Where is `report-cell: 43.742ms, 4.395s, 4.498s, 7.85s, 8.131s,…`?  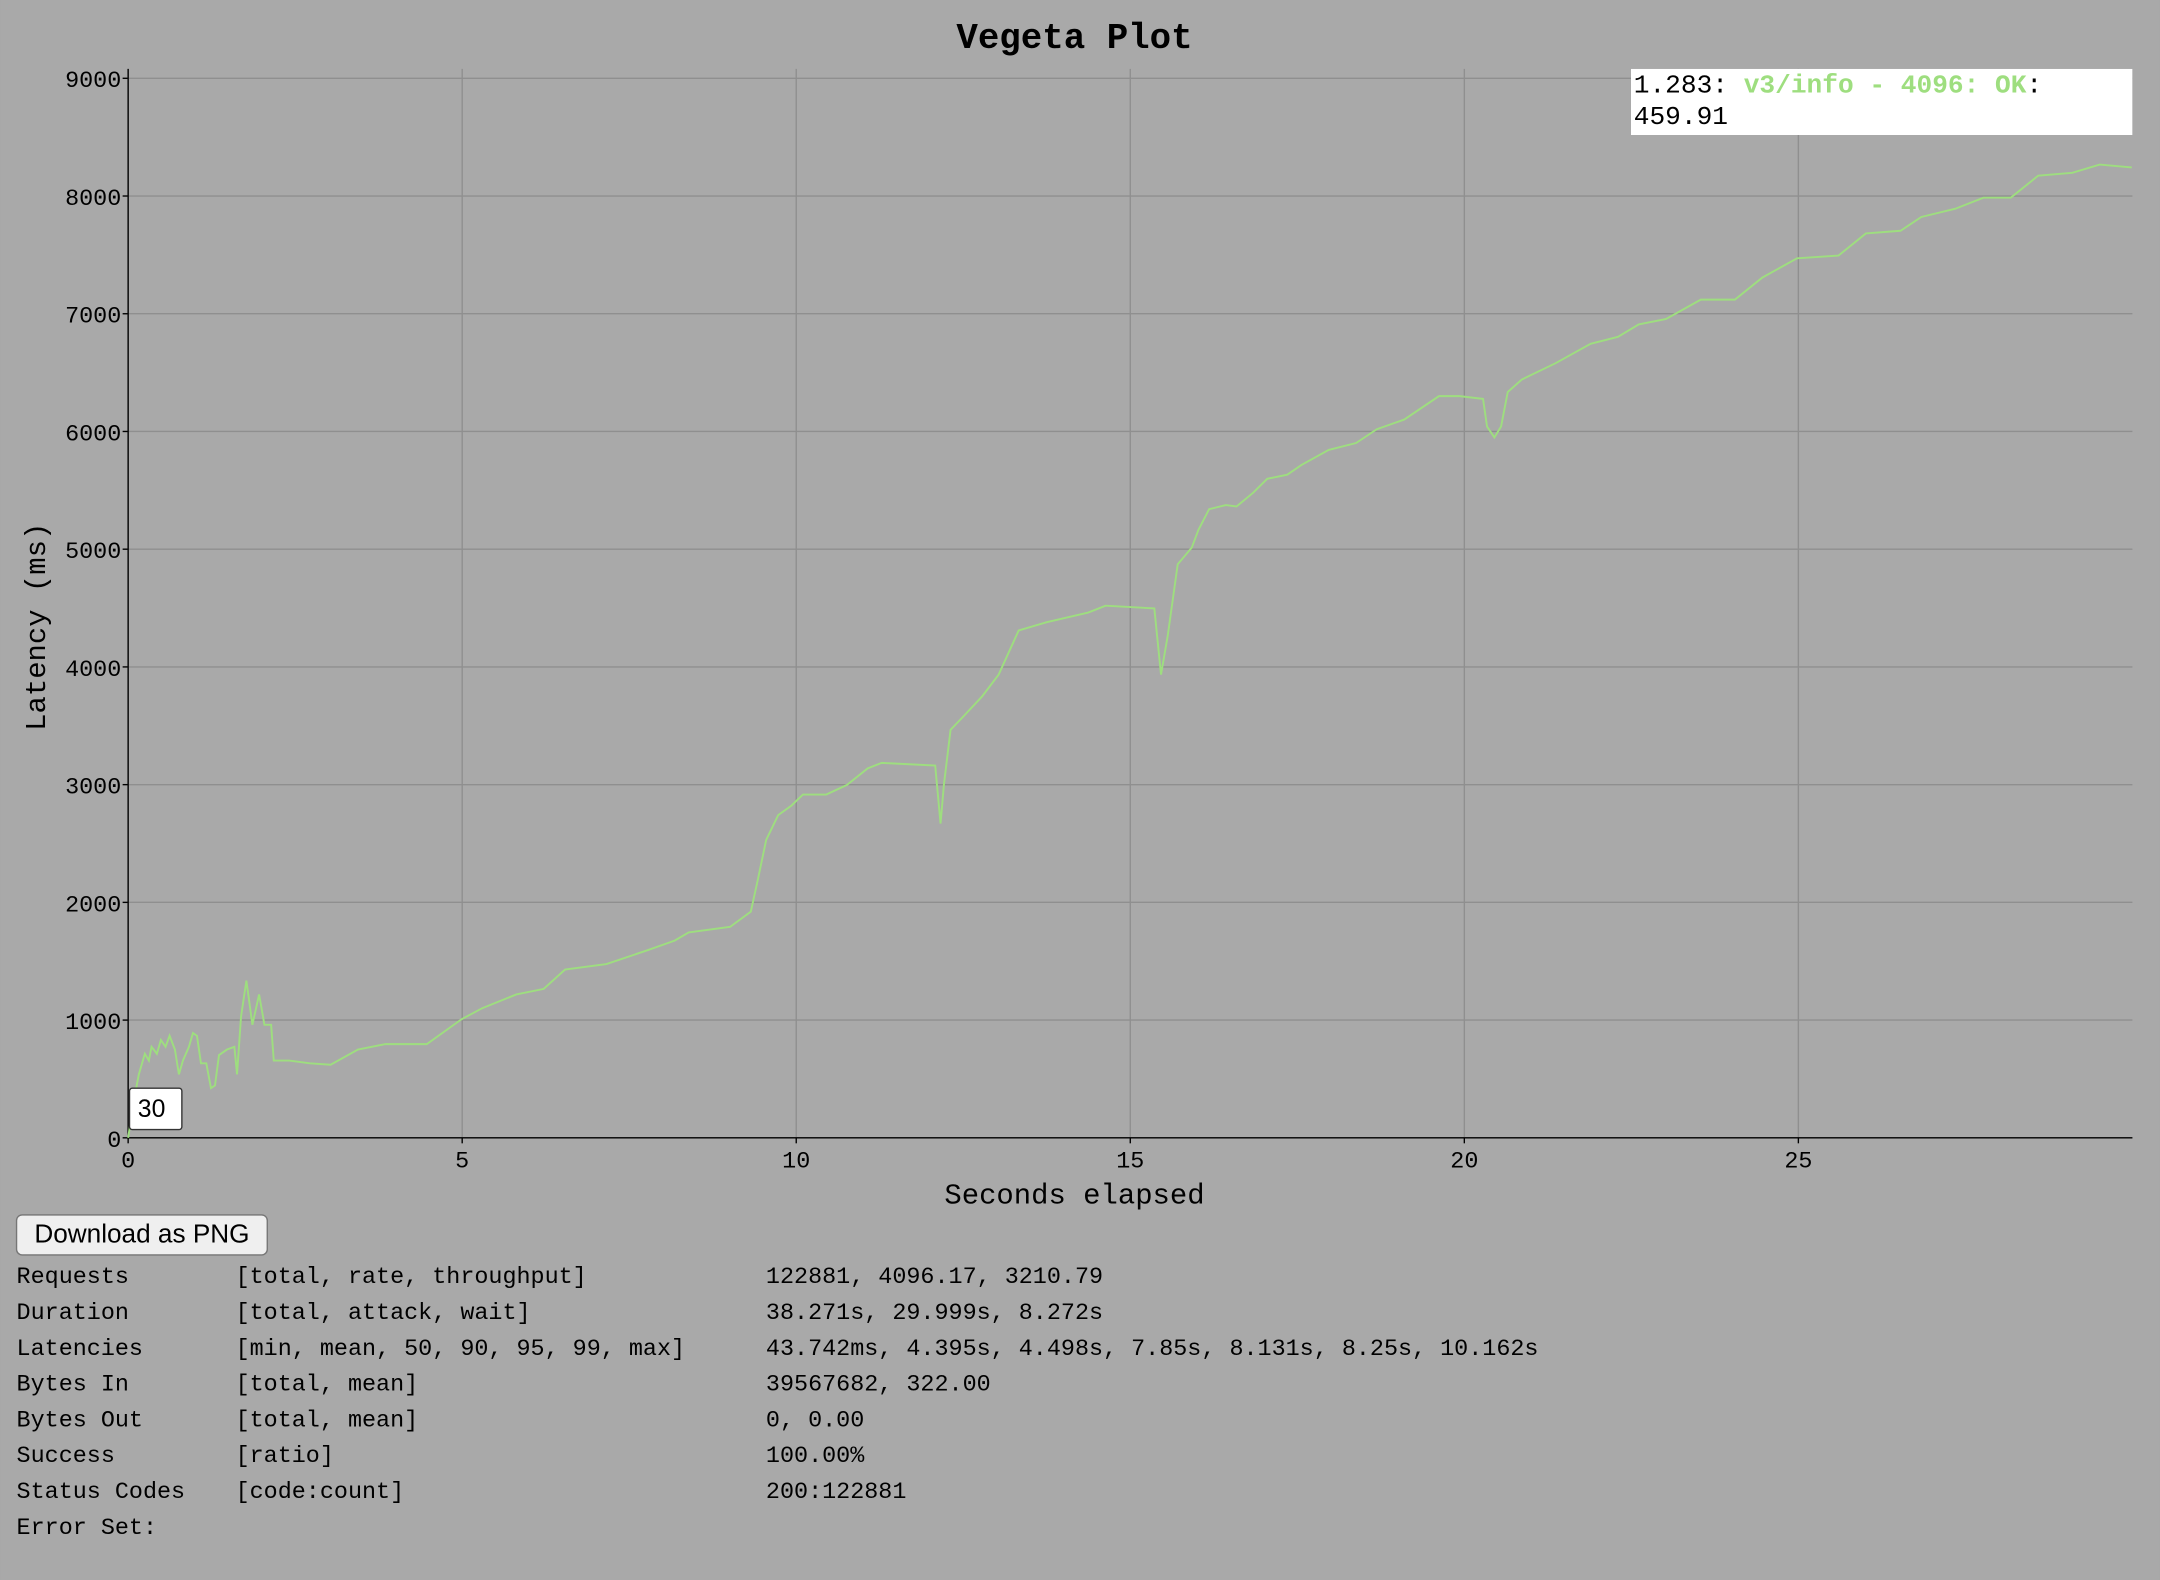
report-cell: 43.742ms, 4.395s, 4.498s, 7.85s, 8.131s,… is located at coordinates (1152, 1350).